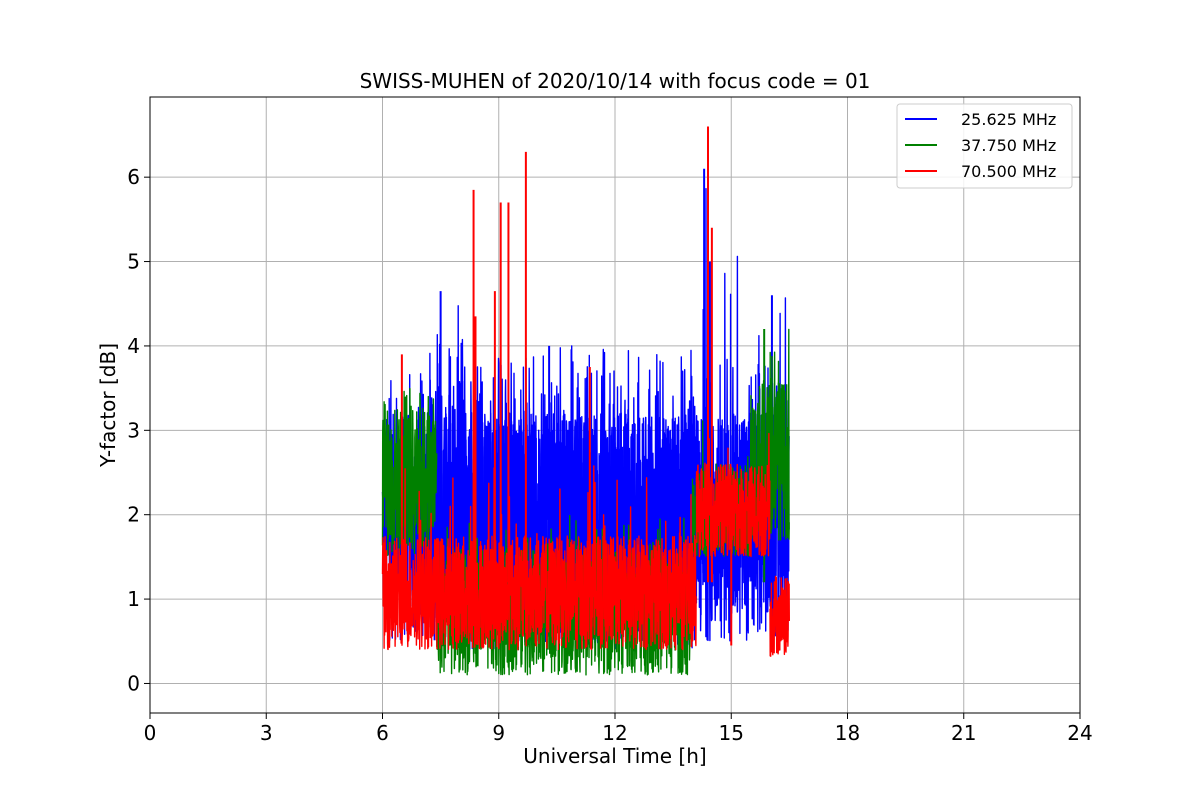  Describe the element at coordinates (498, 733) in the screenshot. I see `x-tick-label: 9` at that location.